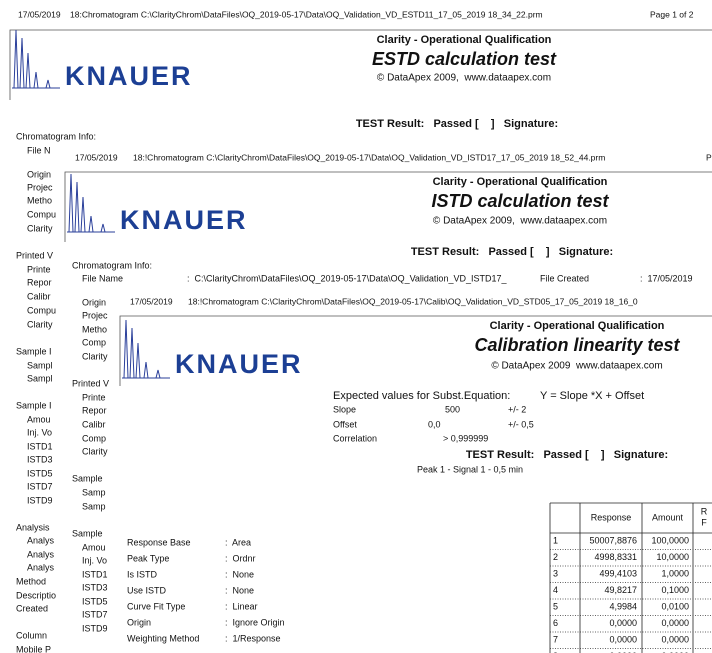 This screenshot has height=653, width=712. What do you see at coordinates (611, 517) in the screenshot?
I see `table-header: Response` at bounding box center [611, 517].